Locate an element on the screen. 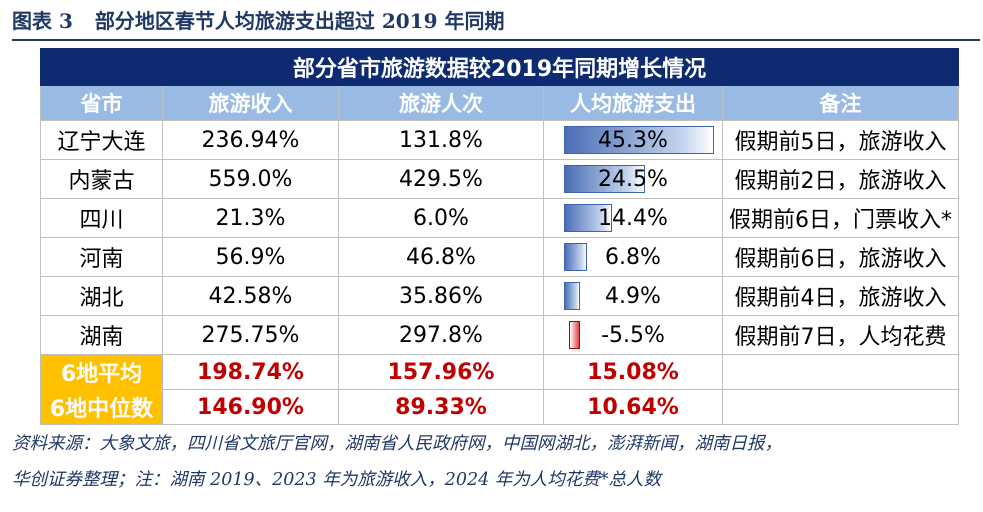  header-per-capita: 人均旅游支出 is located at coordinates (633, 103).